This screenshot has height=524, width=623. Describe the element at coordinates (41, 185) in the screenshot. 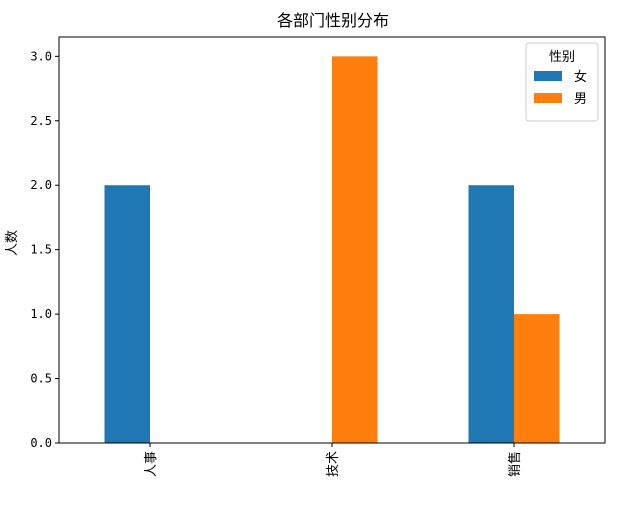

I see `y-tick-label: 2.0` at that location.